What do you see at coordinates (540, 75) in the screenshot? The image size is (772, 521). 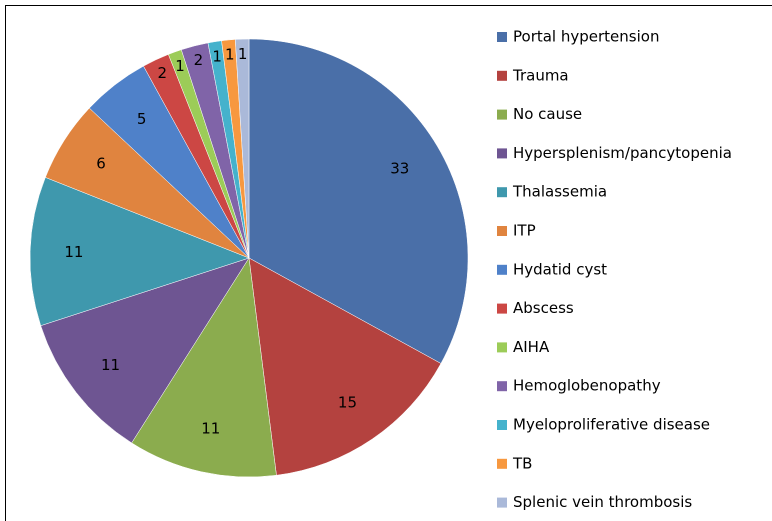 I see `legend-label: Trauma` at bounding box center [540, 75].